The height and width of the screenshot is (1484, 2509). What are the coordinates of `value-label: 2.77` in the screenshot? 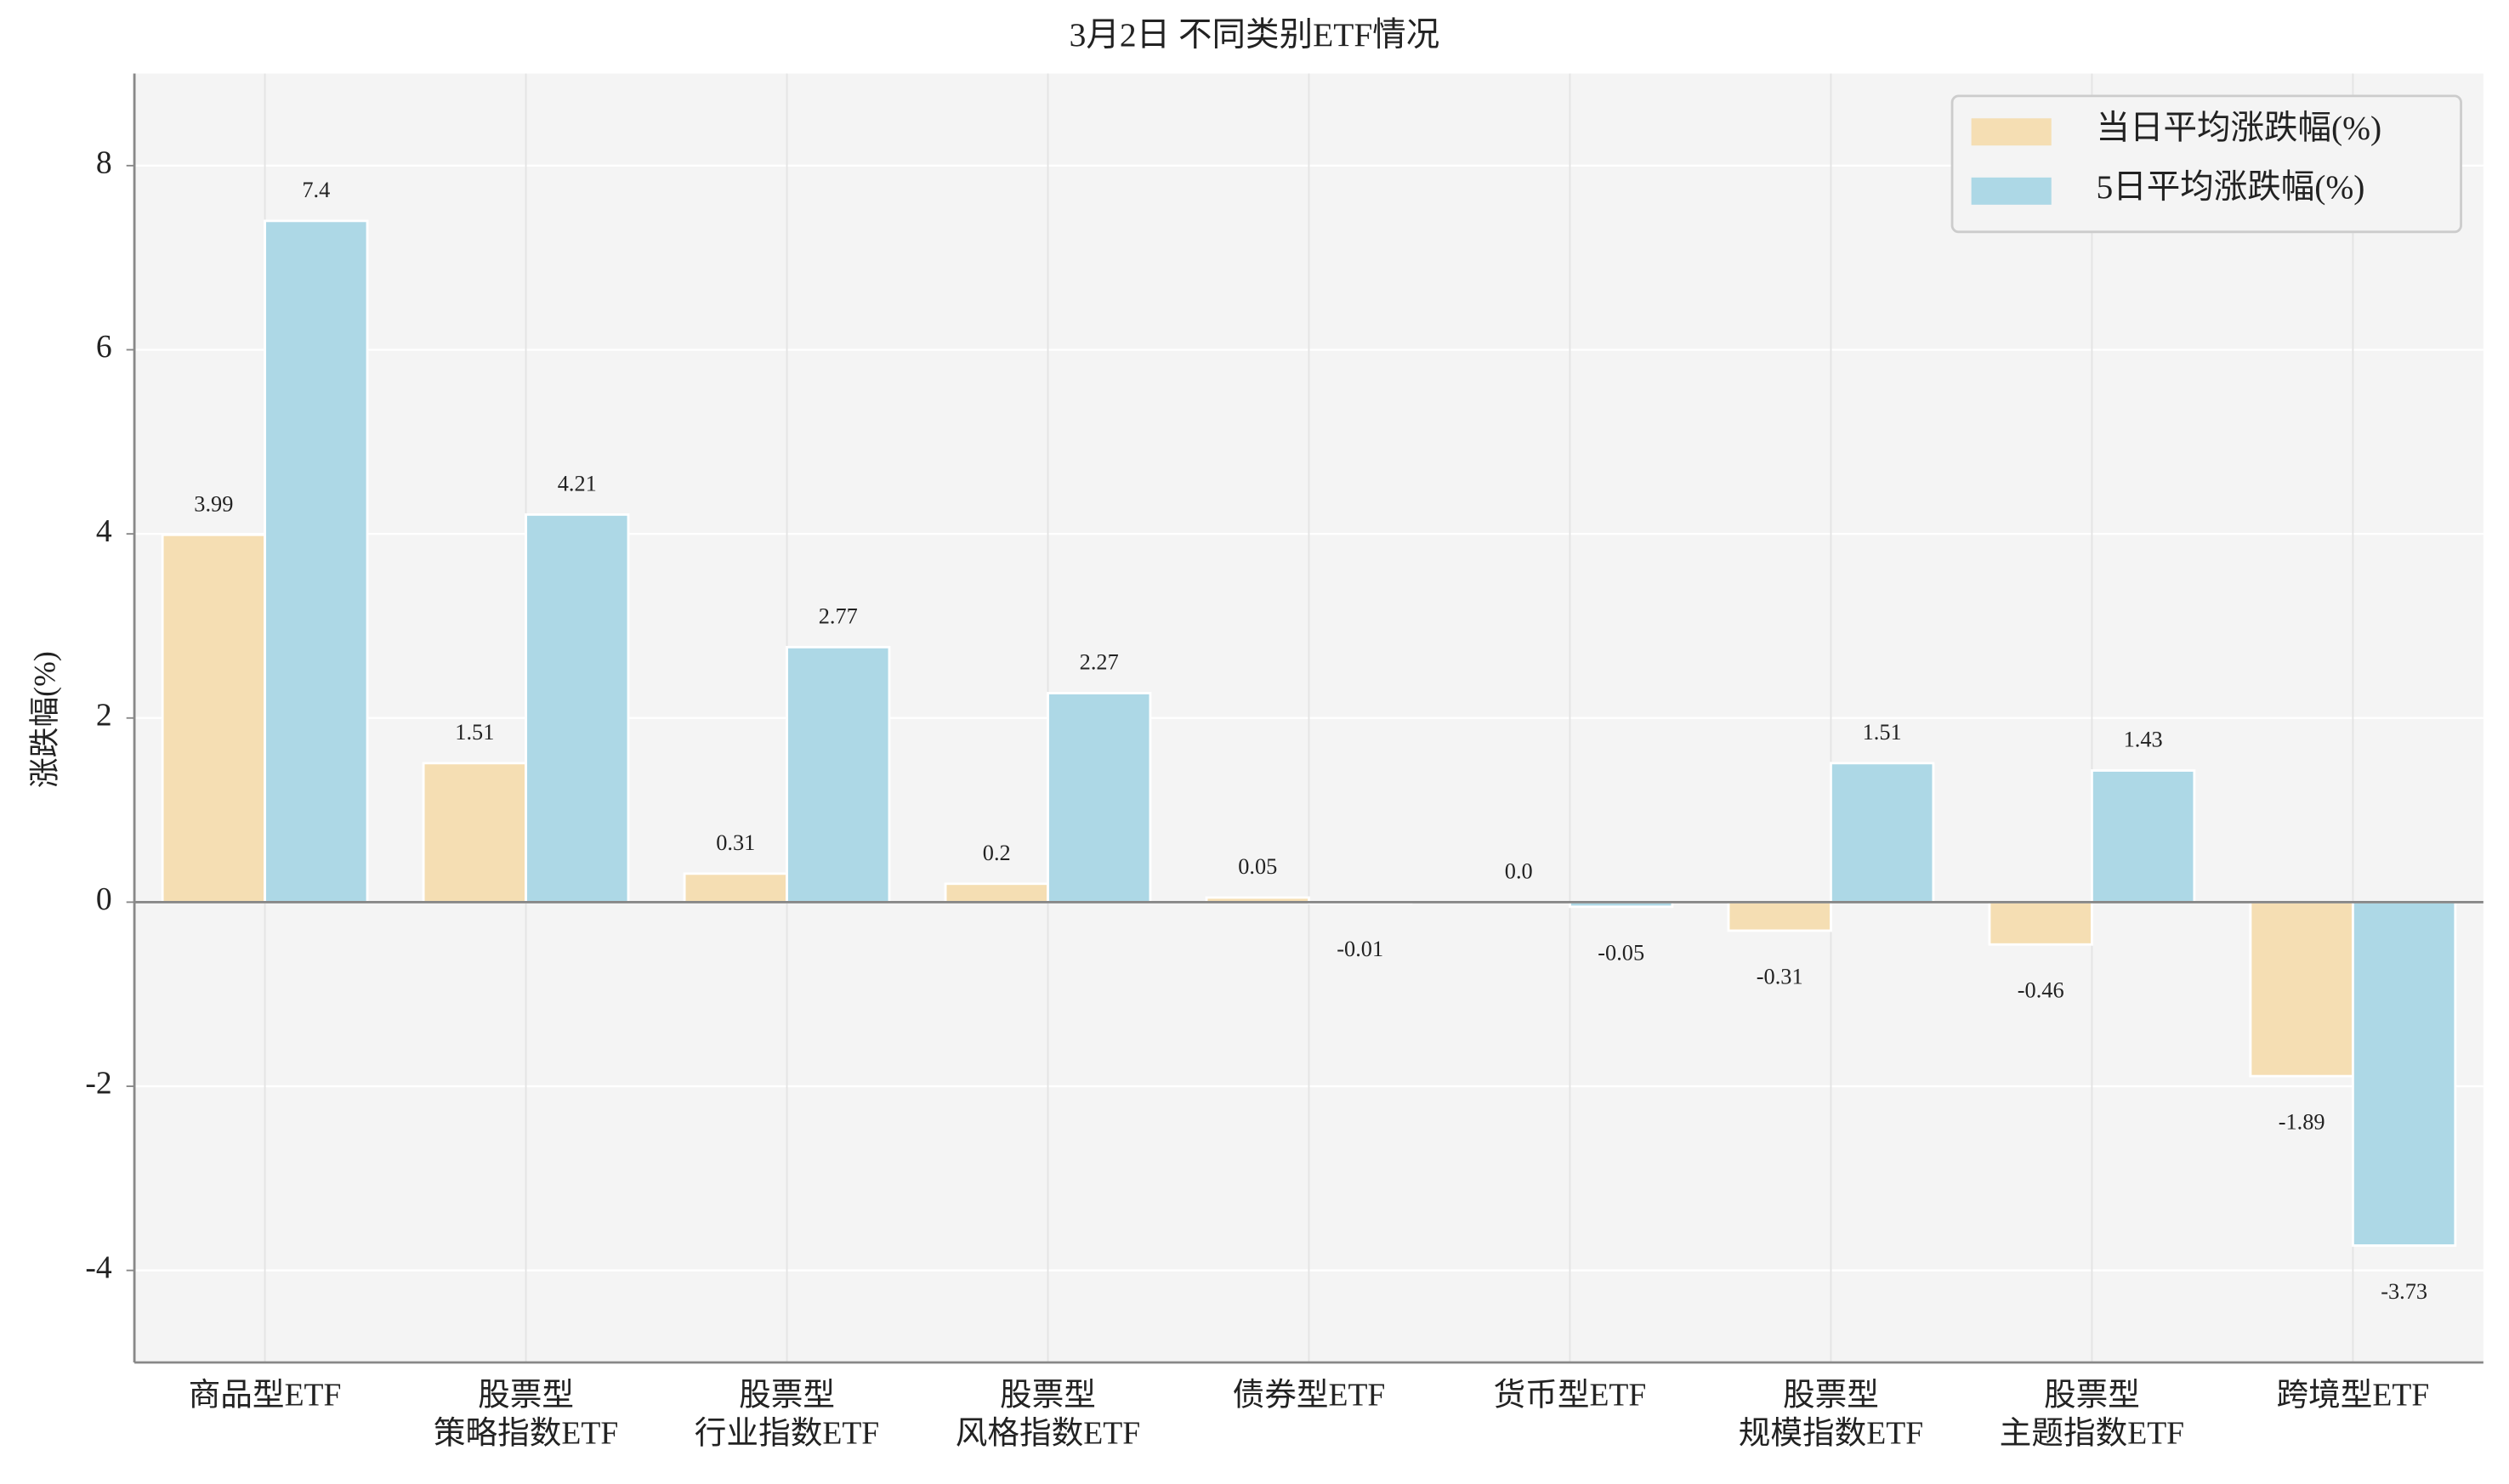 It's located at (838, 616).